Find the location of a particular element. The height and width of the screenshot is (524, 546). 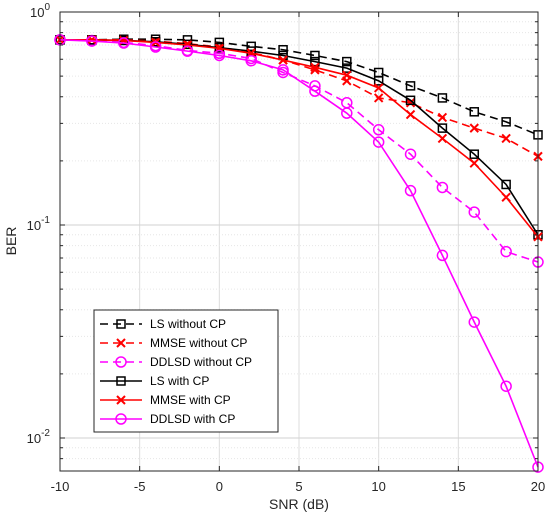

x-tick-label: 5 is located at coordinates (298, 486).